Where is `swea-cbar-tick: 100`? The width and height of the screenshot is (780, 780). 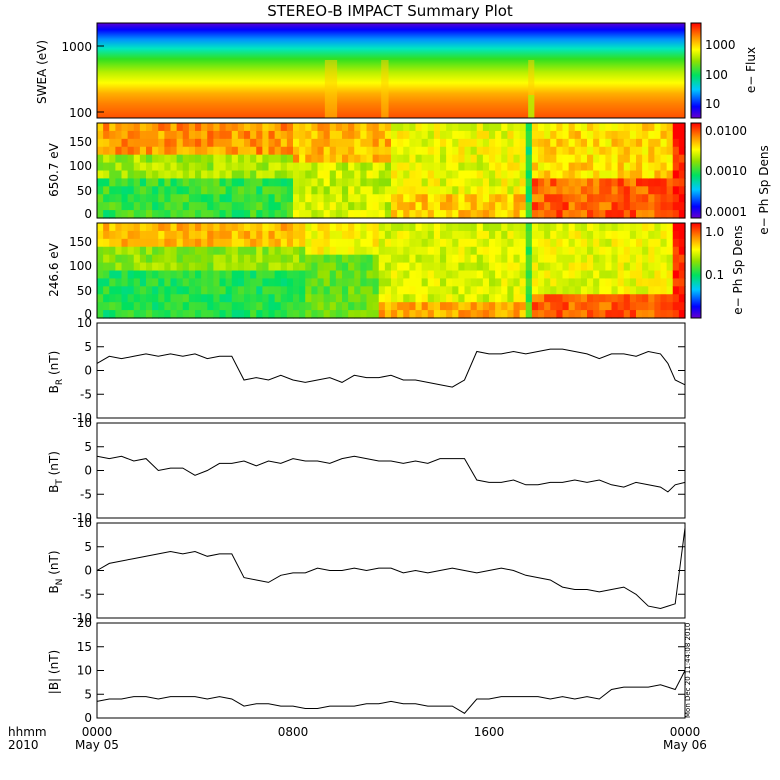
swea-cbar-tick: 100 is located at coordinates (716, 75).